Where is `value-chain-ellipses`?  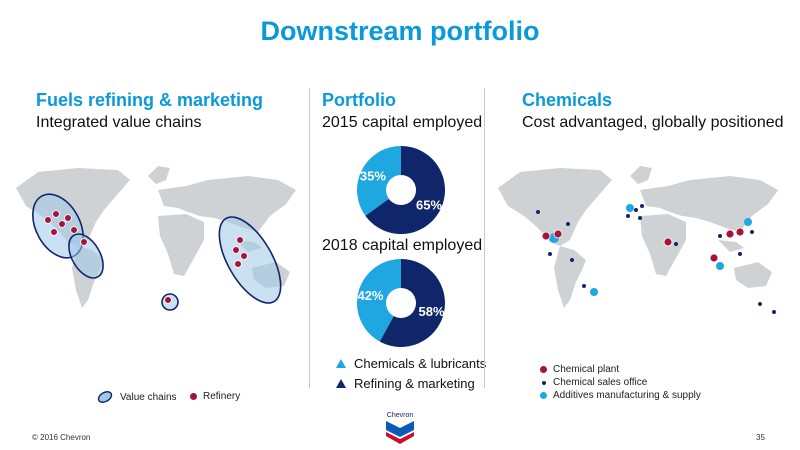
value-chain-ellipses is located at coordinates (157, 252).